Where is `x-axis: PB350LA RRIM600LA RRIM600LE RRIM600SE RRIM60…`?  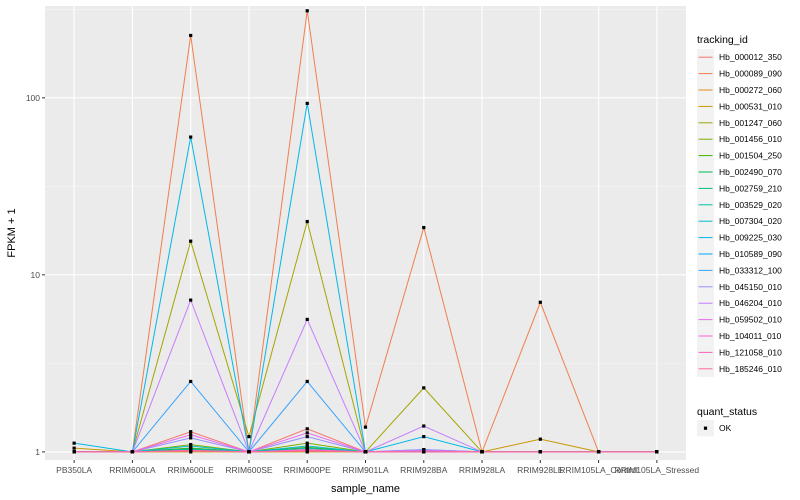
x-axis: PB350LA RRIM600LA RRIM600LE RRIM600SE RRIM60… is located at coordinates (377, 467).